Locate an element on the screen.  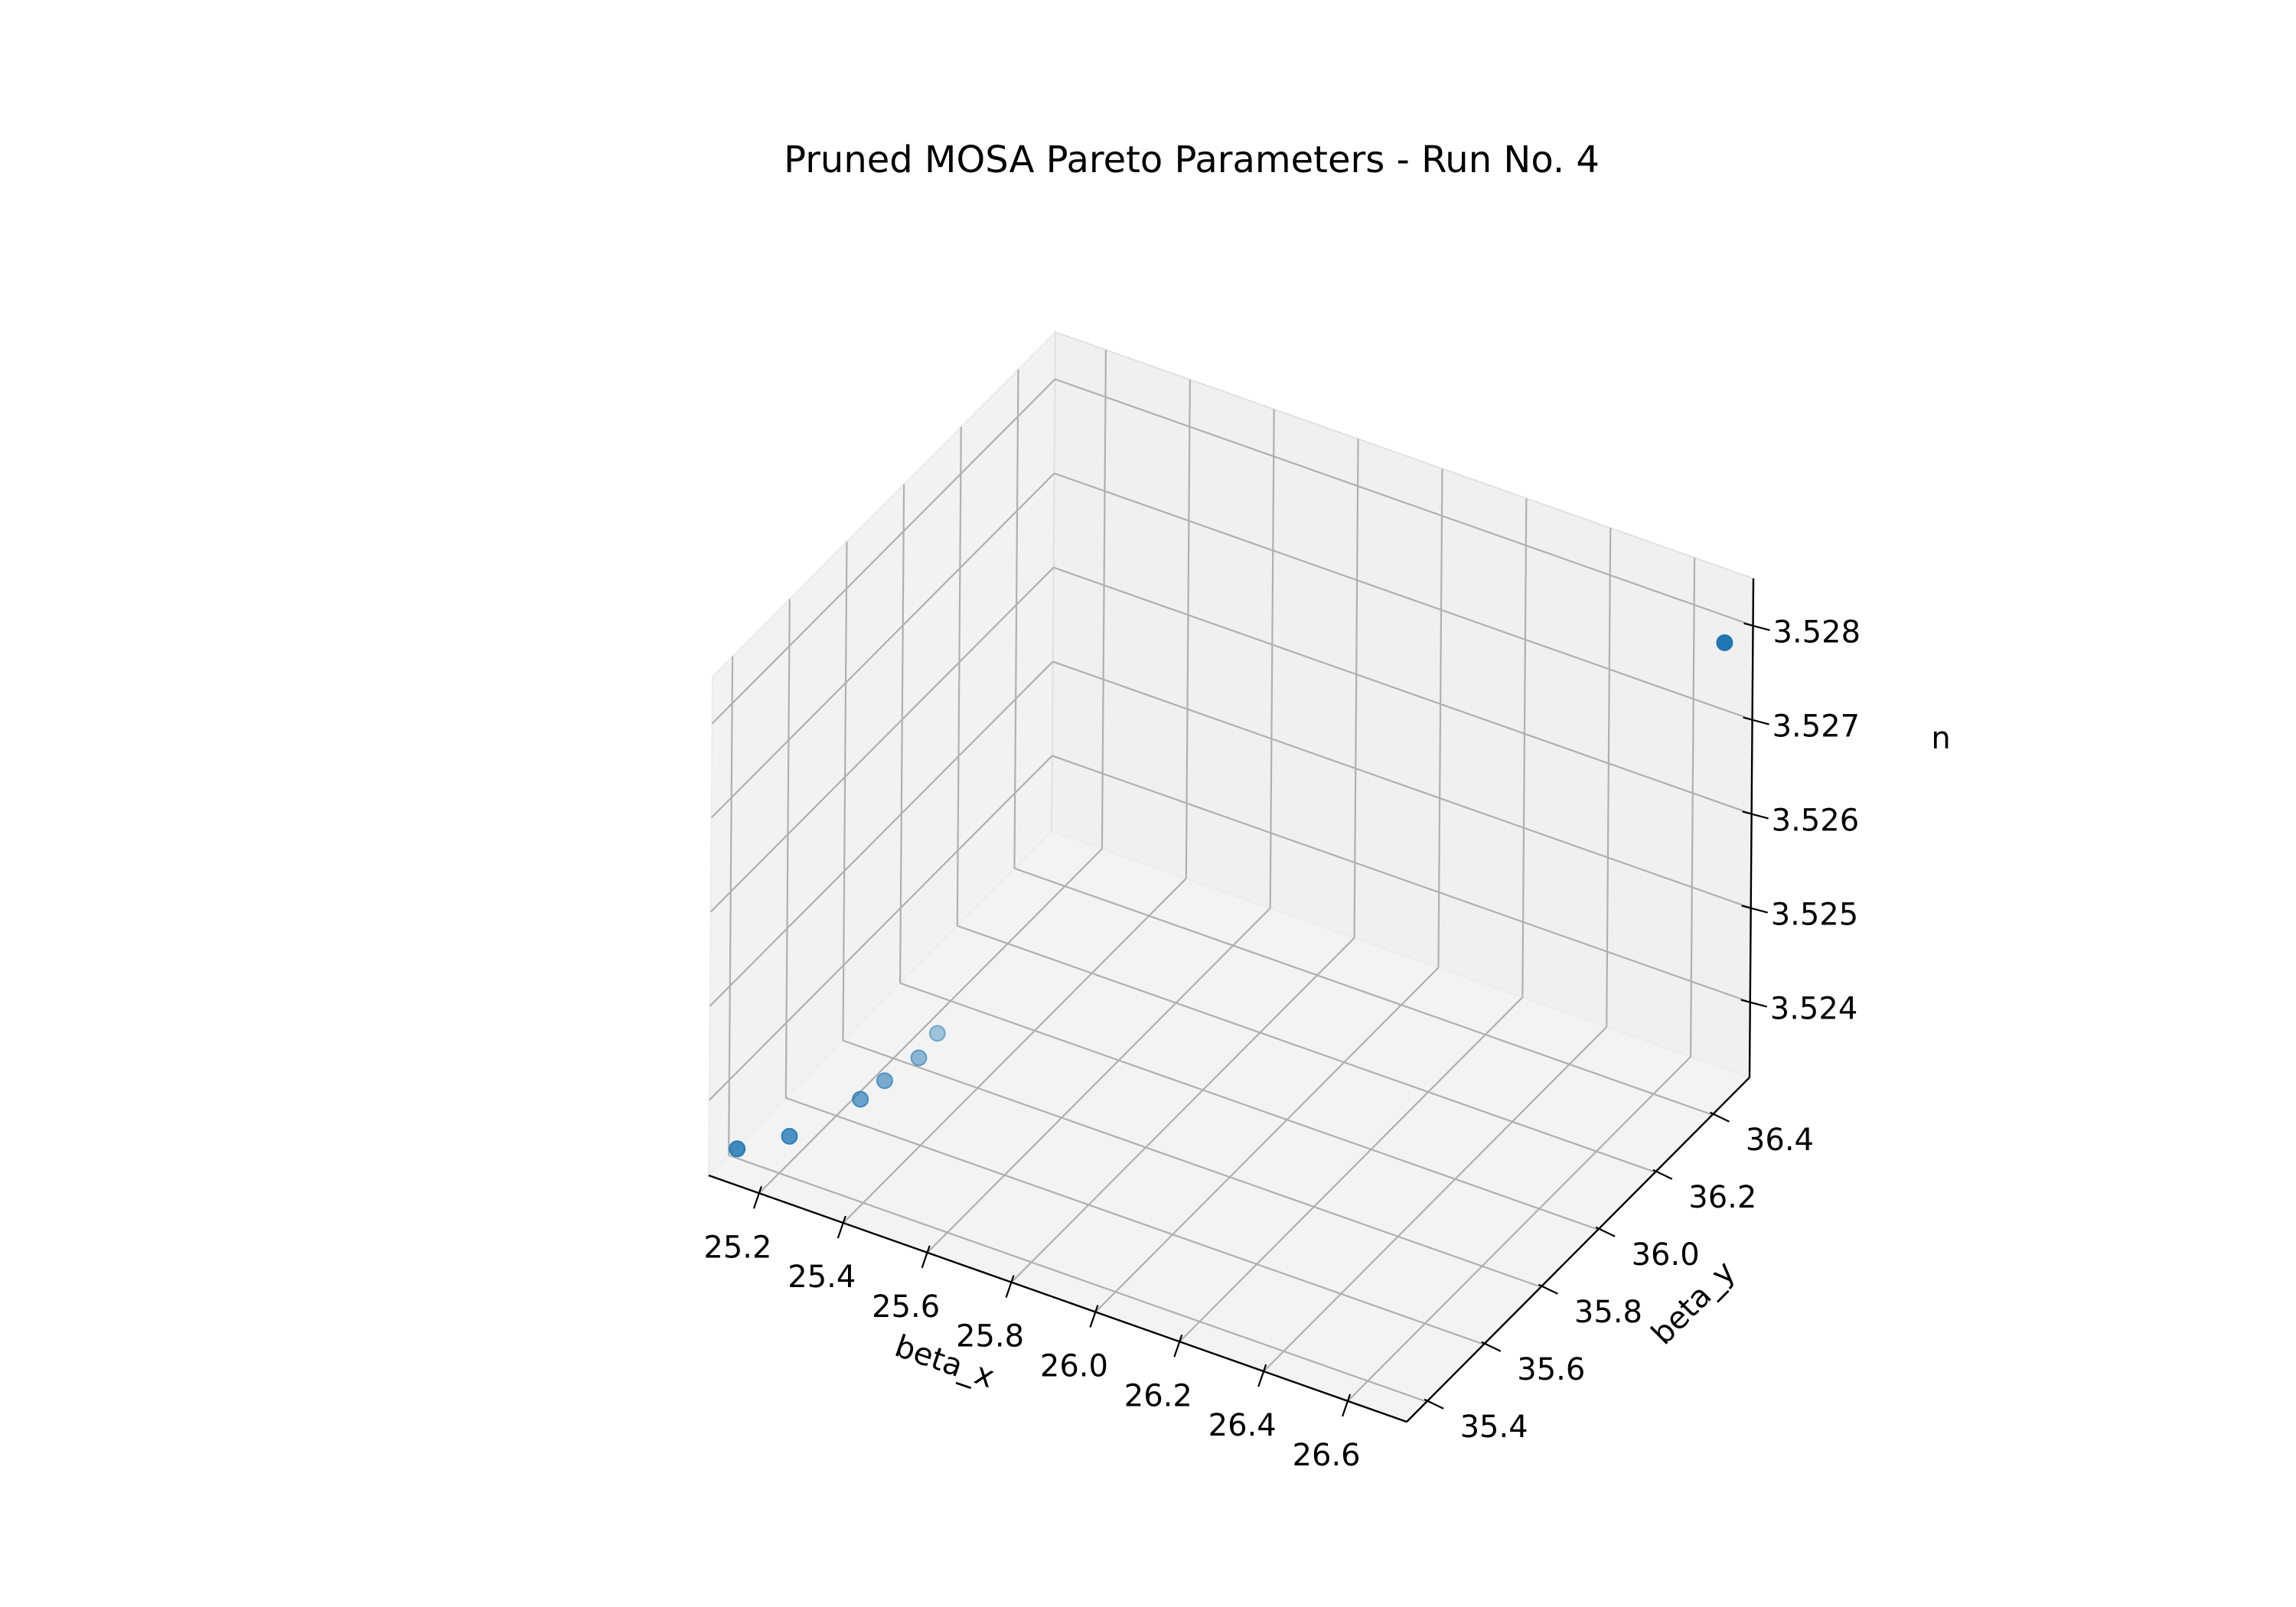
z-tick-label: 3.527 is located at coordinates (1817, 727).